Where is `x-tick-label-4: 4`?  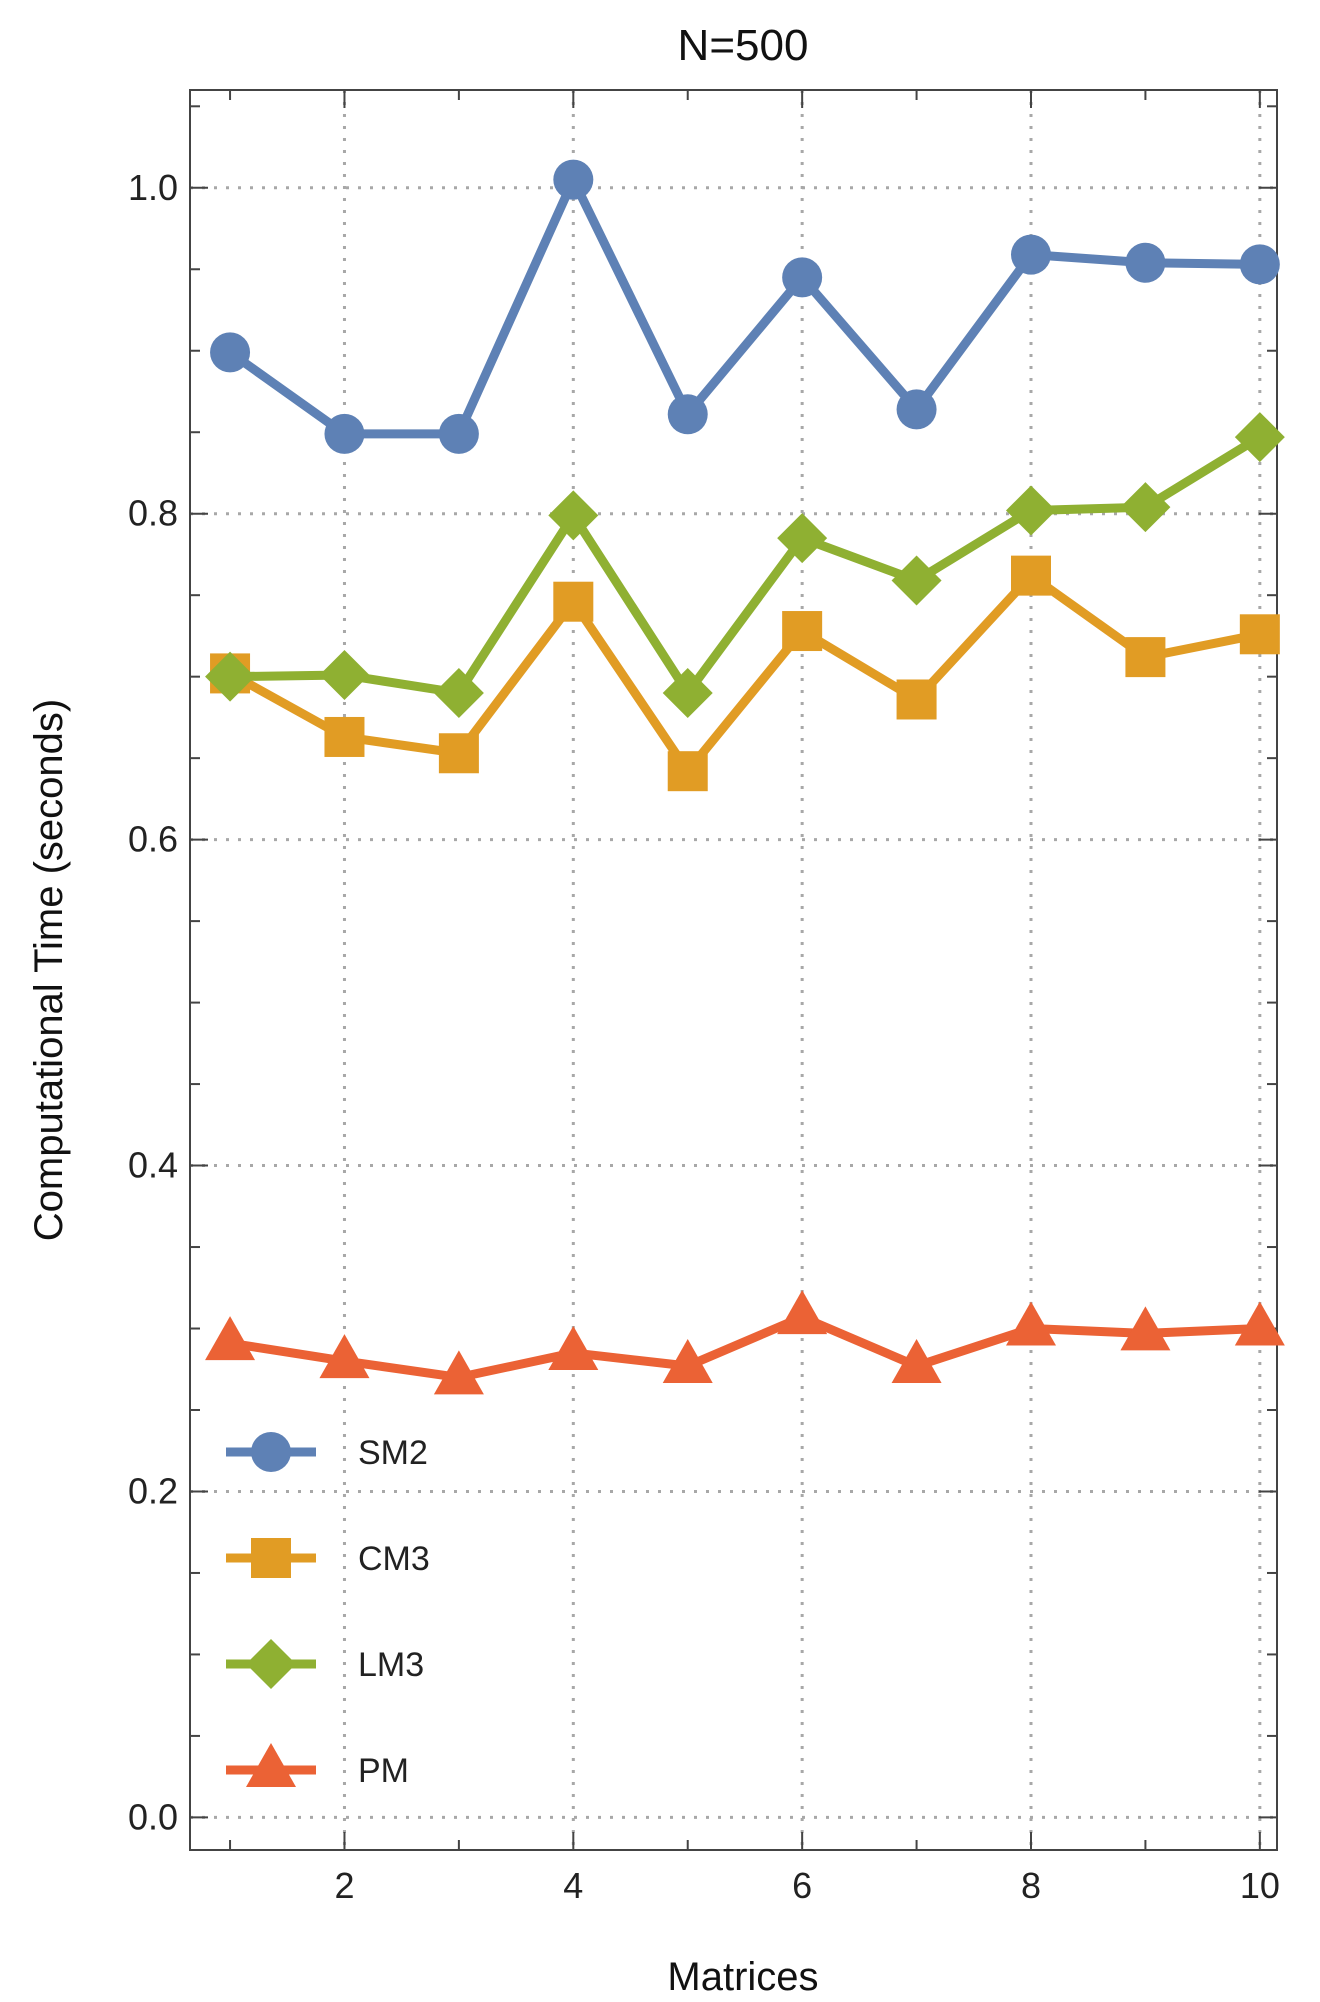 x-tick-label-4: 4 is located at coordinates (573, 1885).